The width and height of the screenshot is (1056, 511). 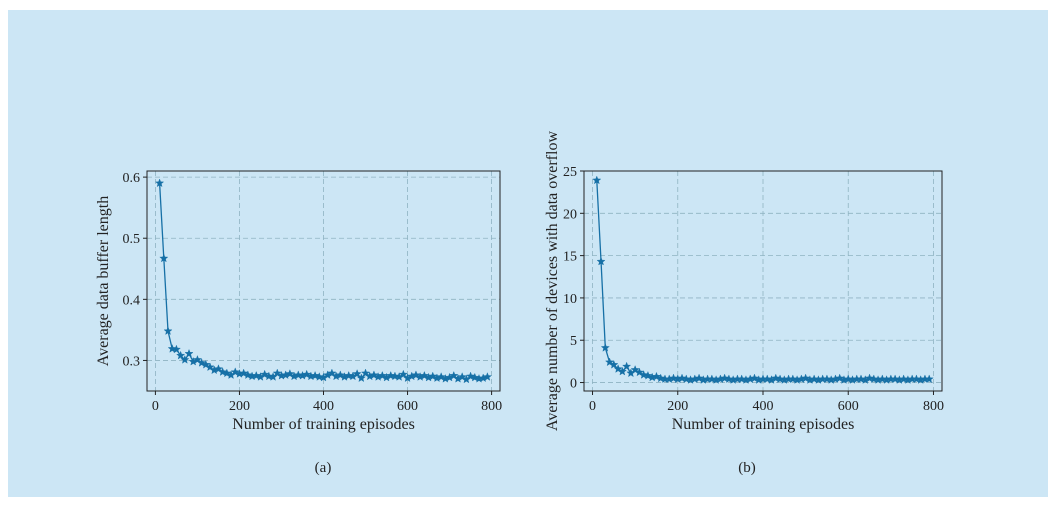 I want to click on y-tick-label: 20, so click(x=570, y=214).